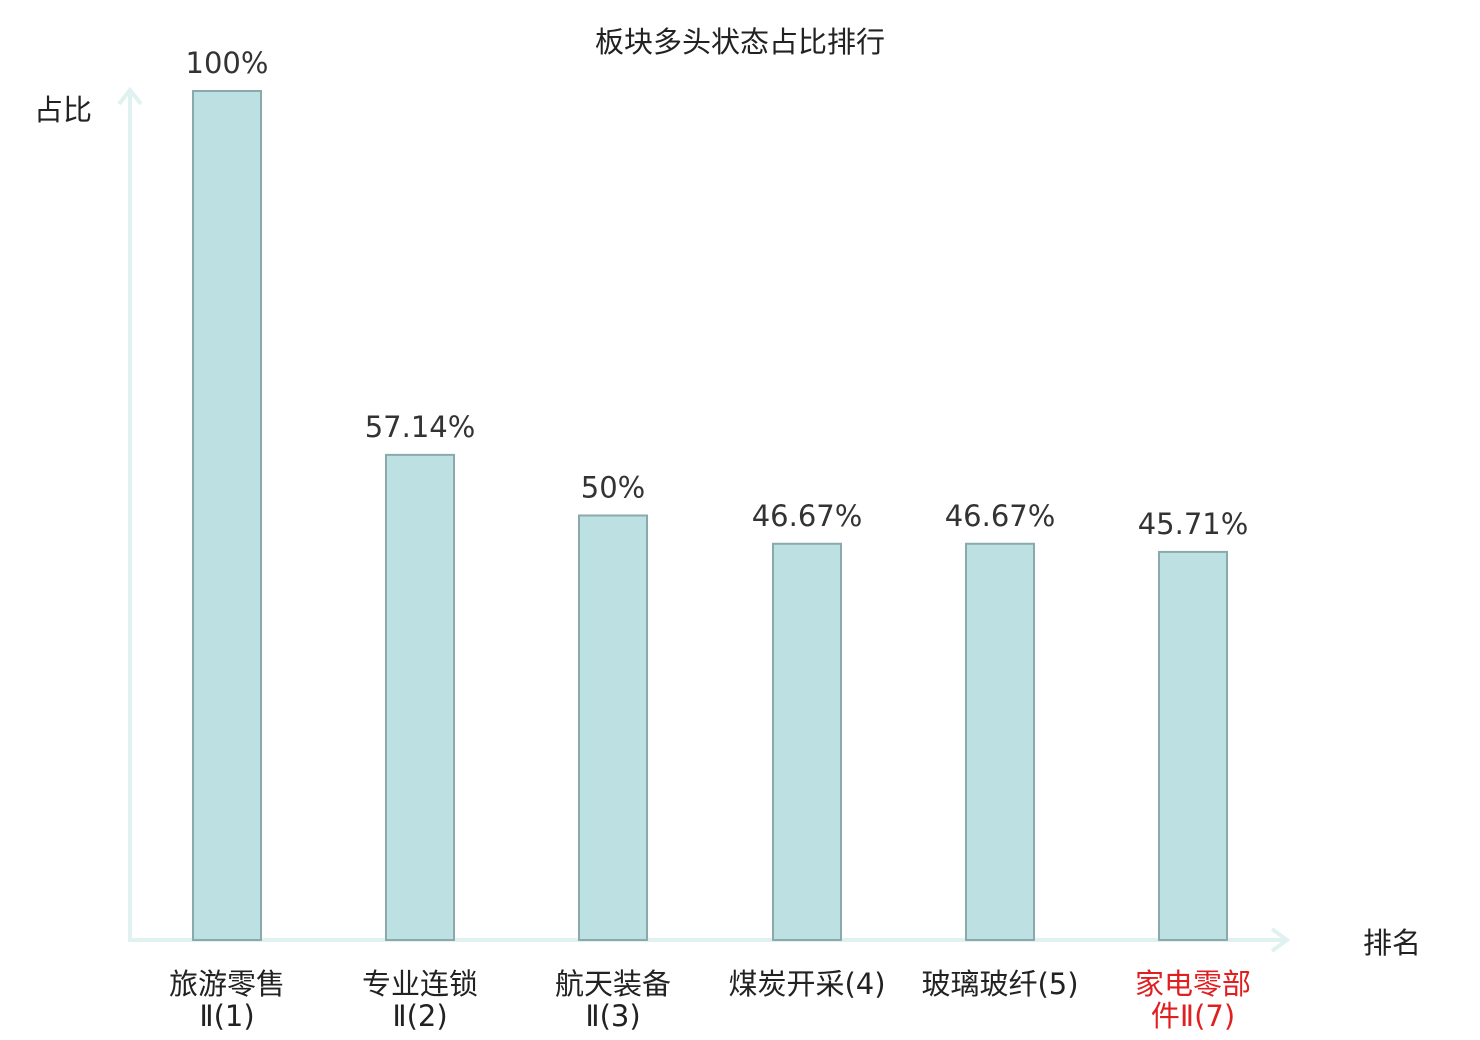  I want to click on category-label-line2: Ⅱ(2), so click(419, 1016).